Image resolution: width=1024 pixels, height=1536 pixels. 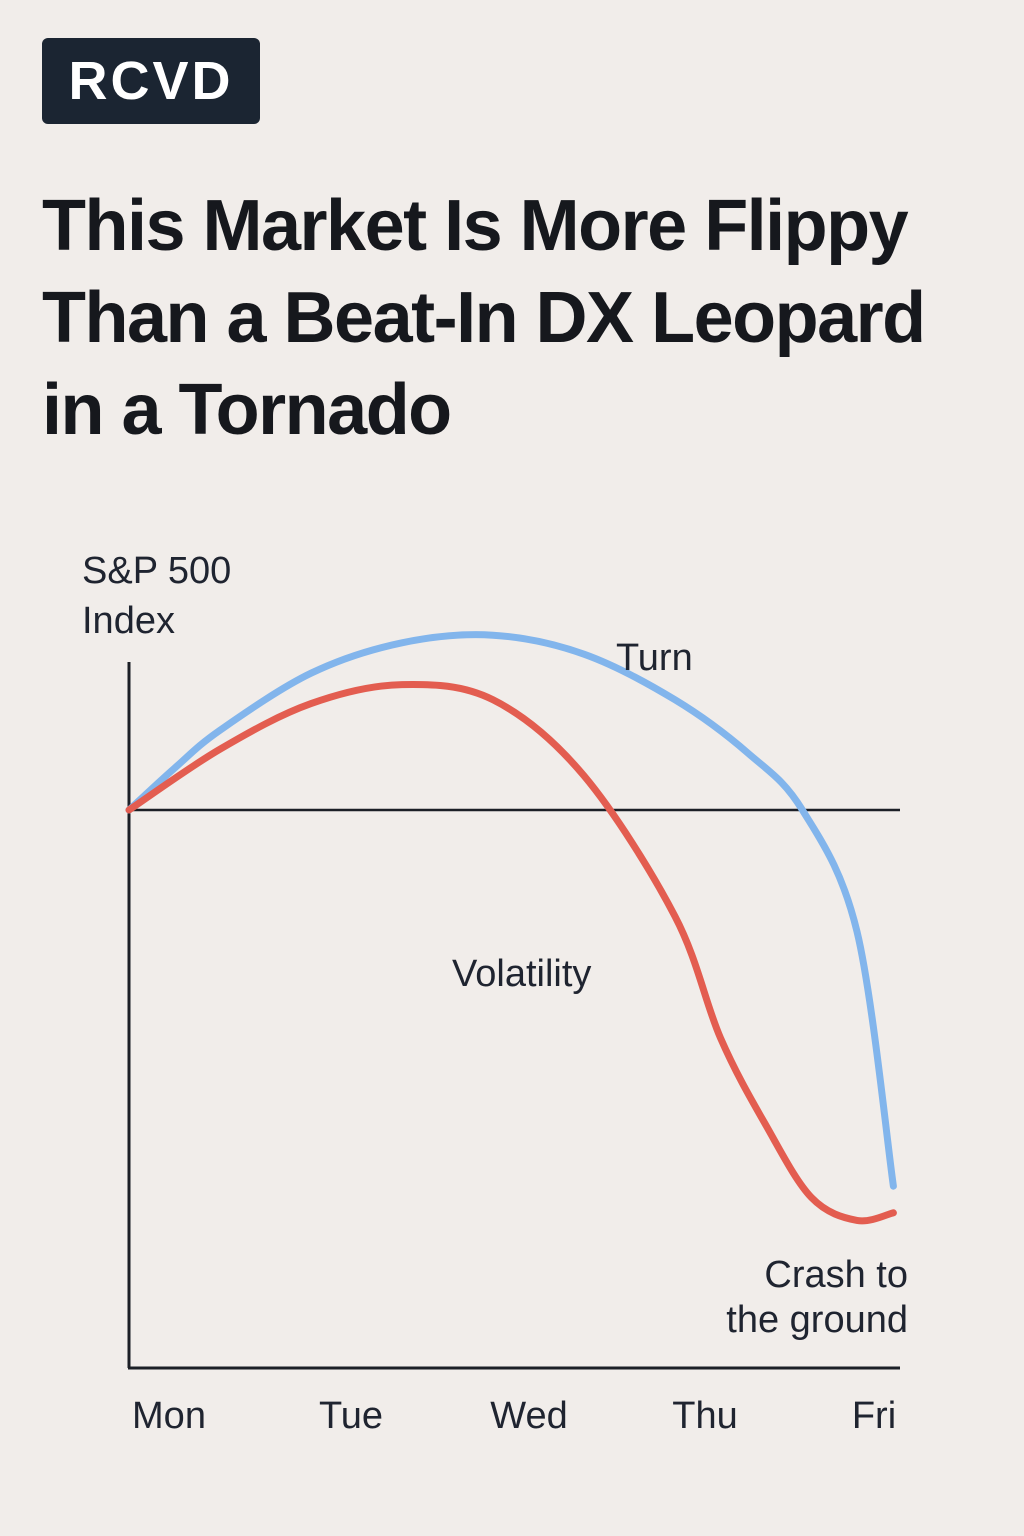 What do you see at coordinates (475, 226) in the screenshot?
I see `headline-line-1: This Market Is More Flippy` at bounding box center [475, 226].